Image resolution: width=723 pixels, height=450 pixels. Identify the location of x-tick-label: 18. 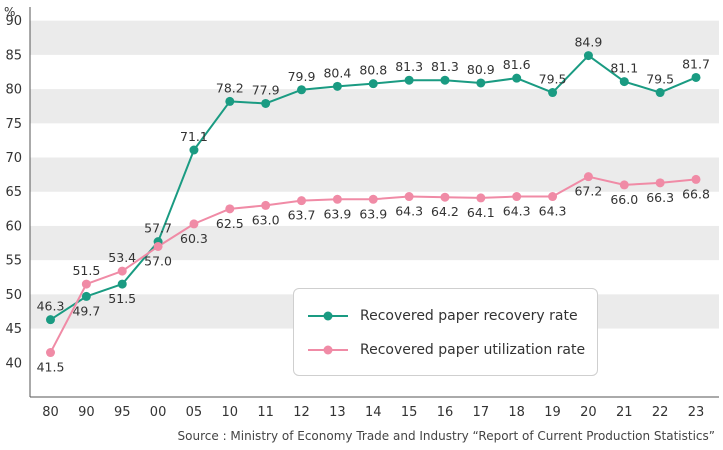
(516, 412).